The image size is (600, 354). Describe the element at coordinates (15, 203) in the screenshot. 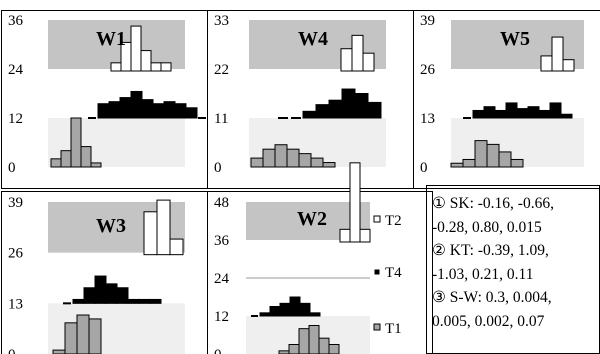

I see `y-tick-label: 39` at that location.